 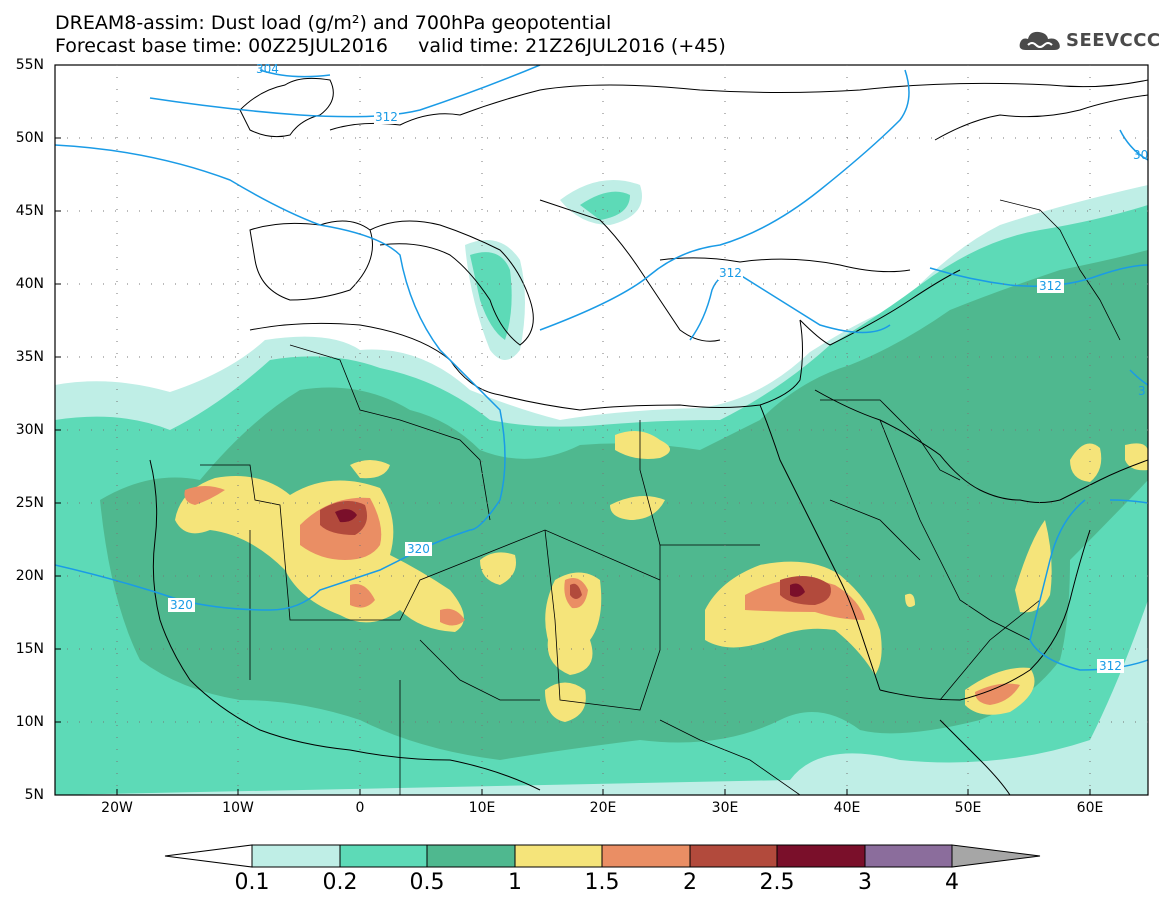 What do you see at coordinates (29, 503) in the screenshot?
I see `lat-tick-label: 25N` at bounding box center [29, 503].